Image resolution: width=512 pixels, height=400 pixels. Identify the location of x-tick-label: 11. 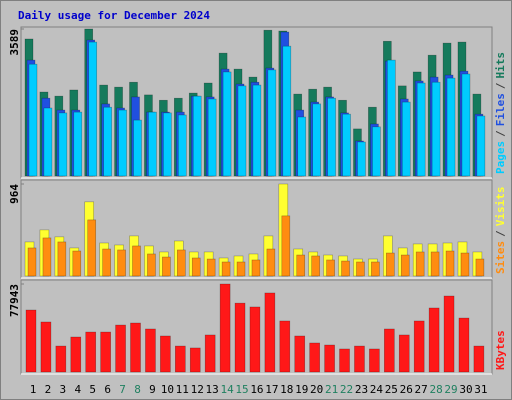
(182, 389).